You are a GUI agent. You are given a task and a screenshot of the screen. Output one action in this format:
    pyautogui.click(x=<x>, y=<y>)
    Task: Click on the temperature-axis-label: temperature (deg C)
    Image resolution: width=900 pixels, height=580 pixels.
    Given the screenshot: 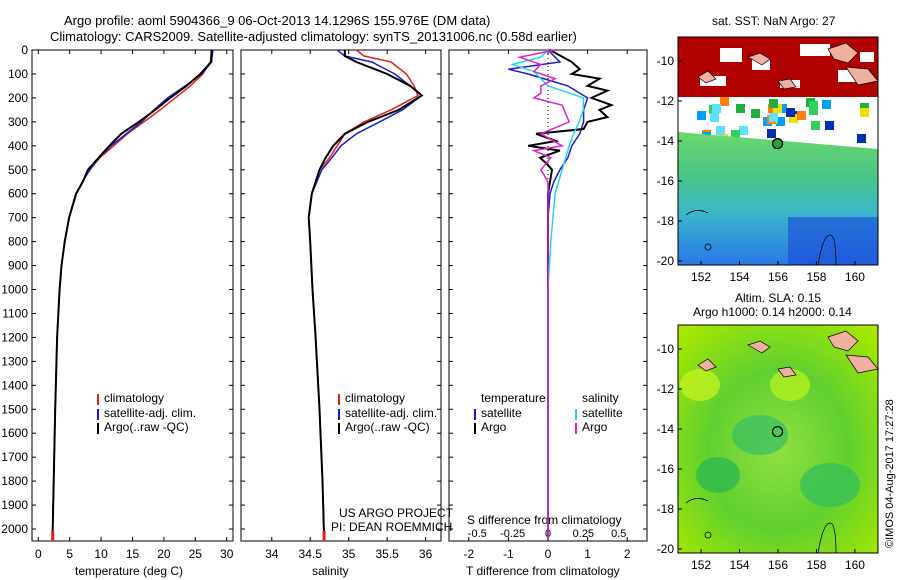 What is the action you would take?
    pyautogui.click(x=129, y=571)
    